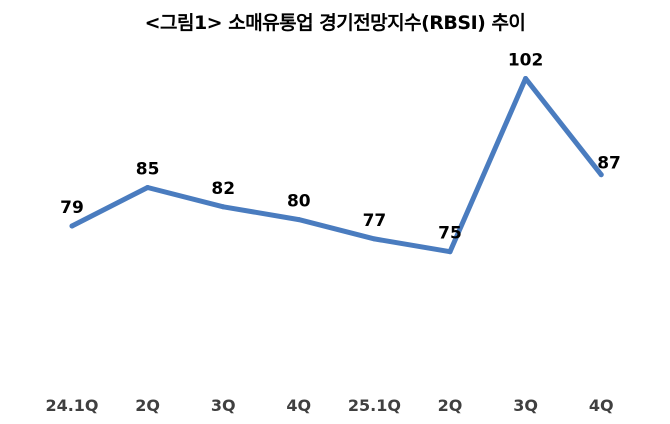 This screenshot has height=424, width=670. Describe the element at coordinates (71, 405) in the screenshot. I see `x-tick-label: 24.1Q` at that location.